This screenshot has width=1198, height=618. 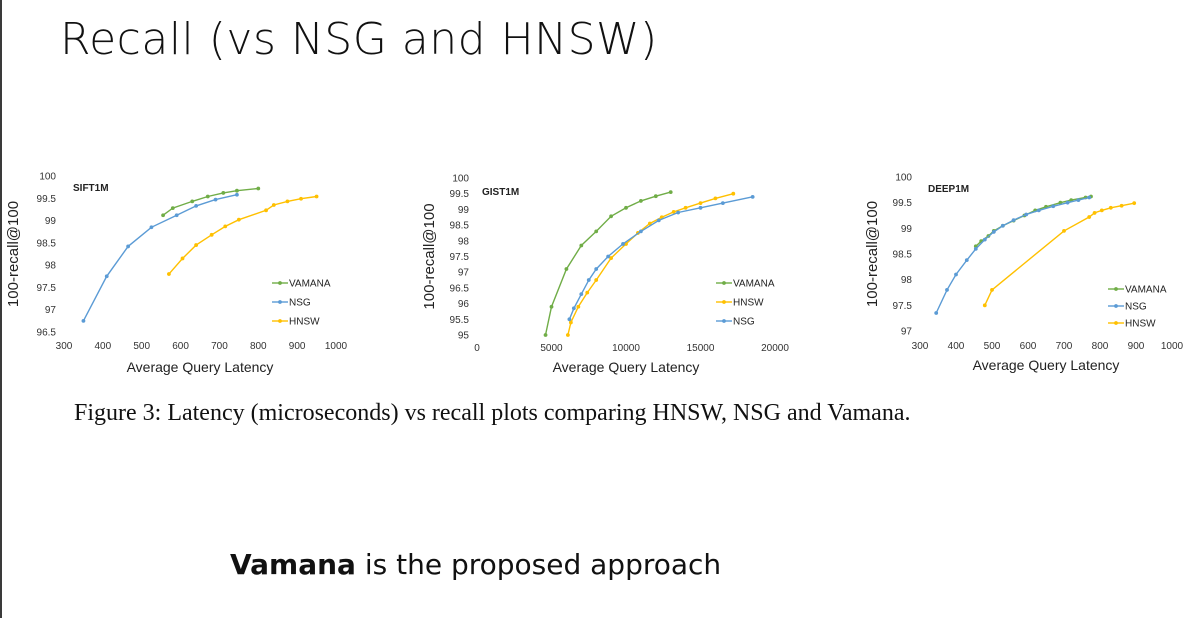 I want to click on x-tick-label: 20000, so click(x=775, y=348).